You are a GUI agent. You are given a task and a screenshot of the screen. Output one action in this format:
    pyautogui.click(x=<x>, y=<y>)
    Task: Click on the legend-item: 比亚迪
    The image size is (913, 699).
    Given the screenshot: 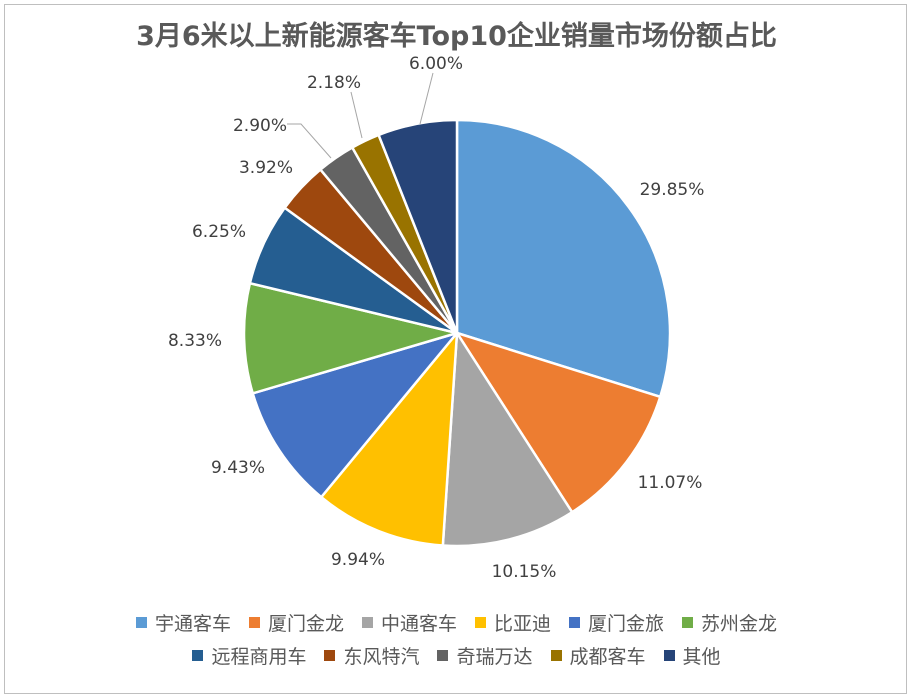 What is the action you would take?
    pyautogui.click(x=513, y=622)
    